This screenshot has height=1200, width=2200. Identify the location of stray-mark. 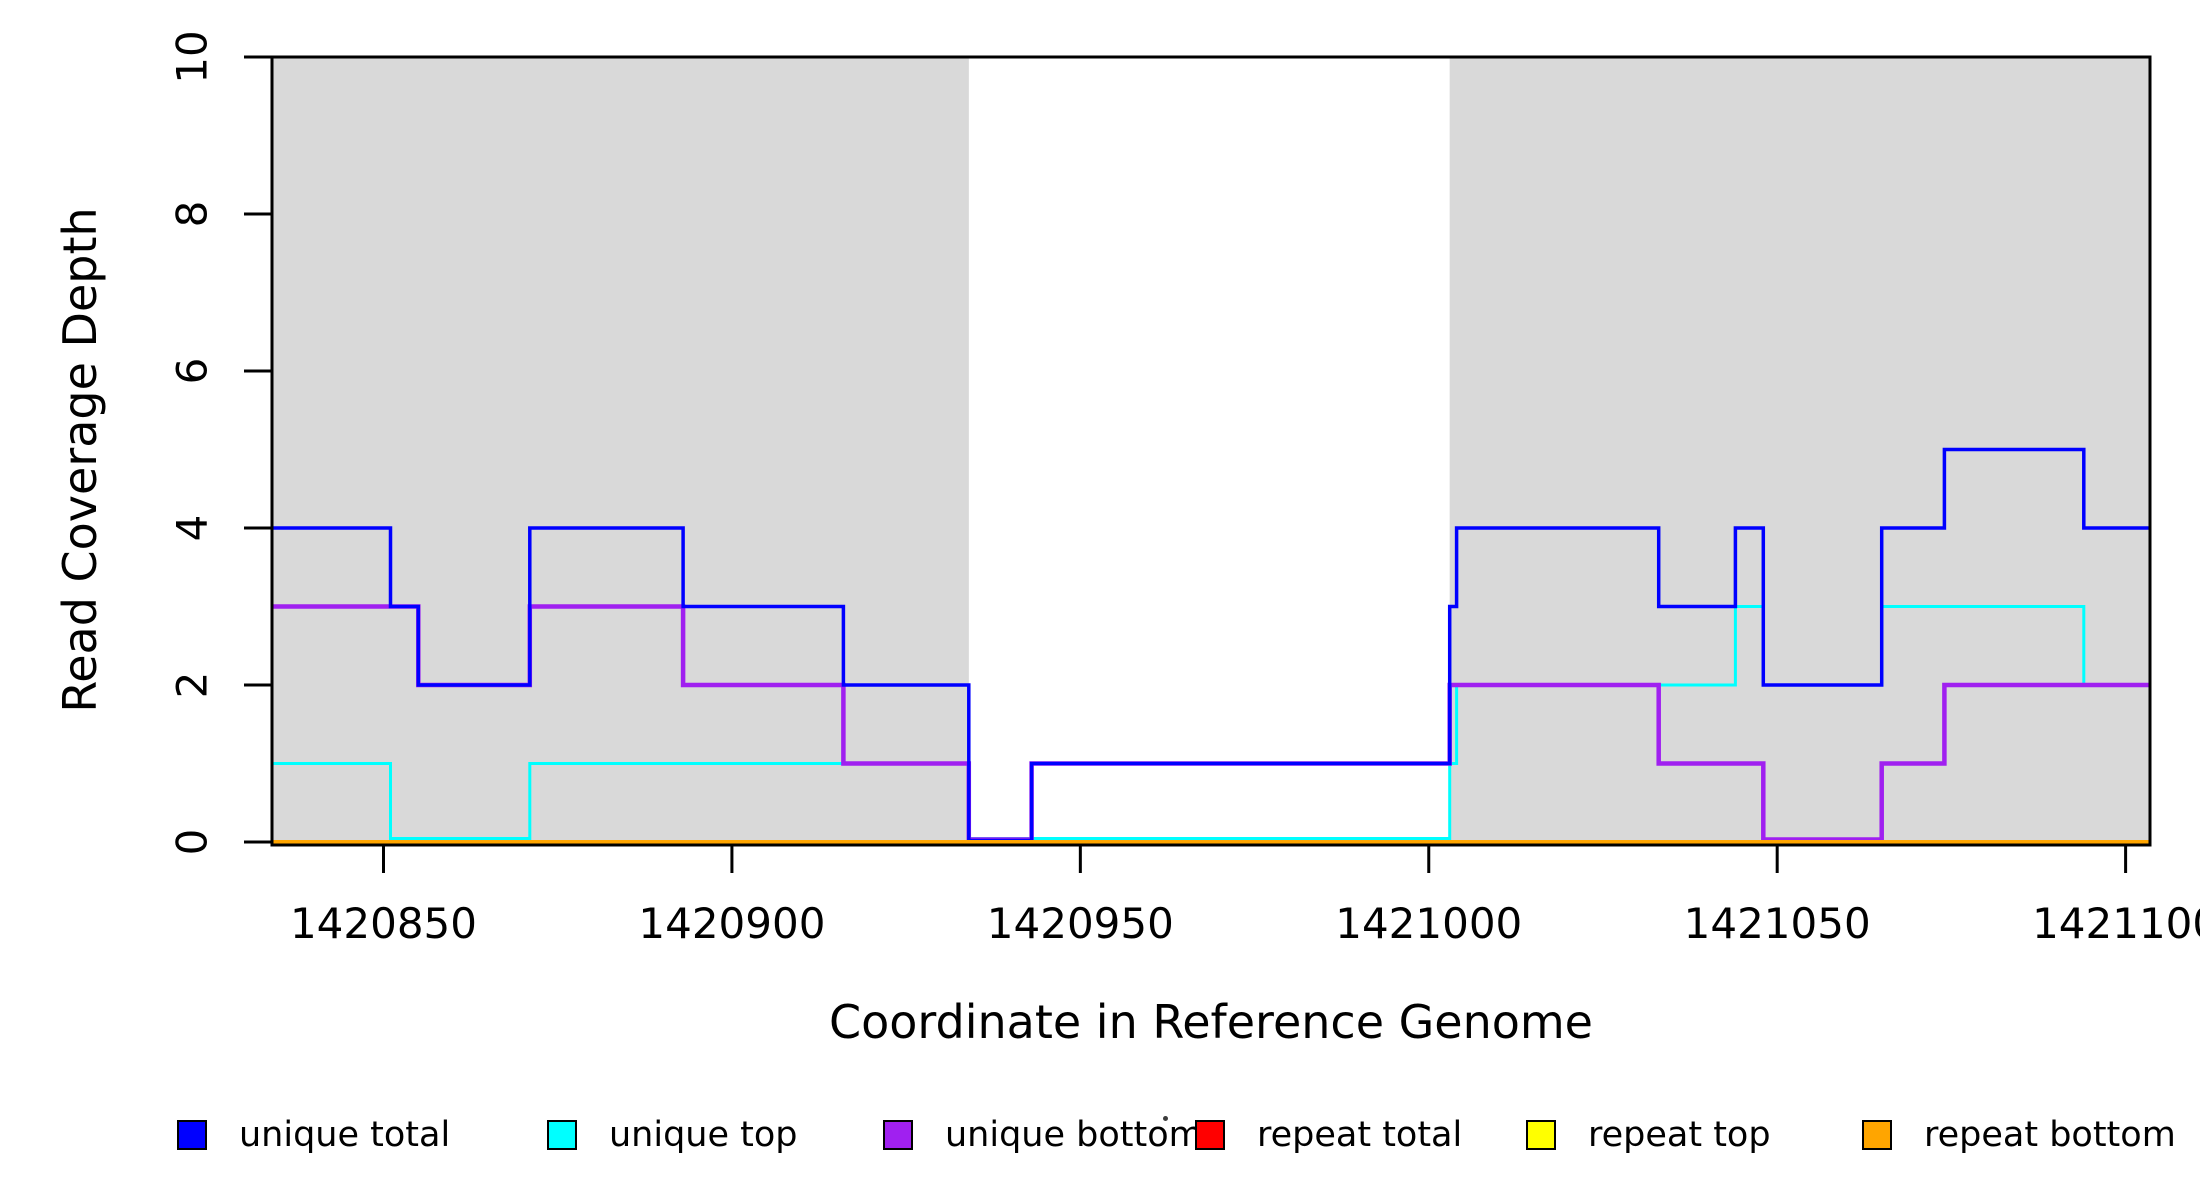
(1165, 1118).